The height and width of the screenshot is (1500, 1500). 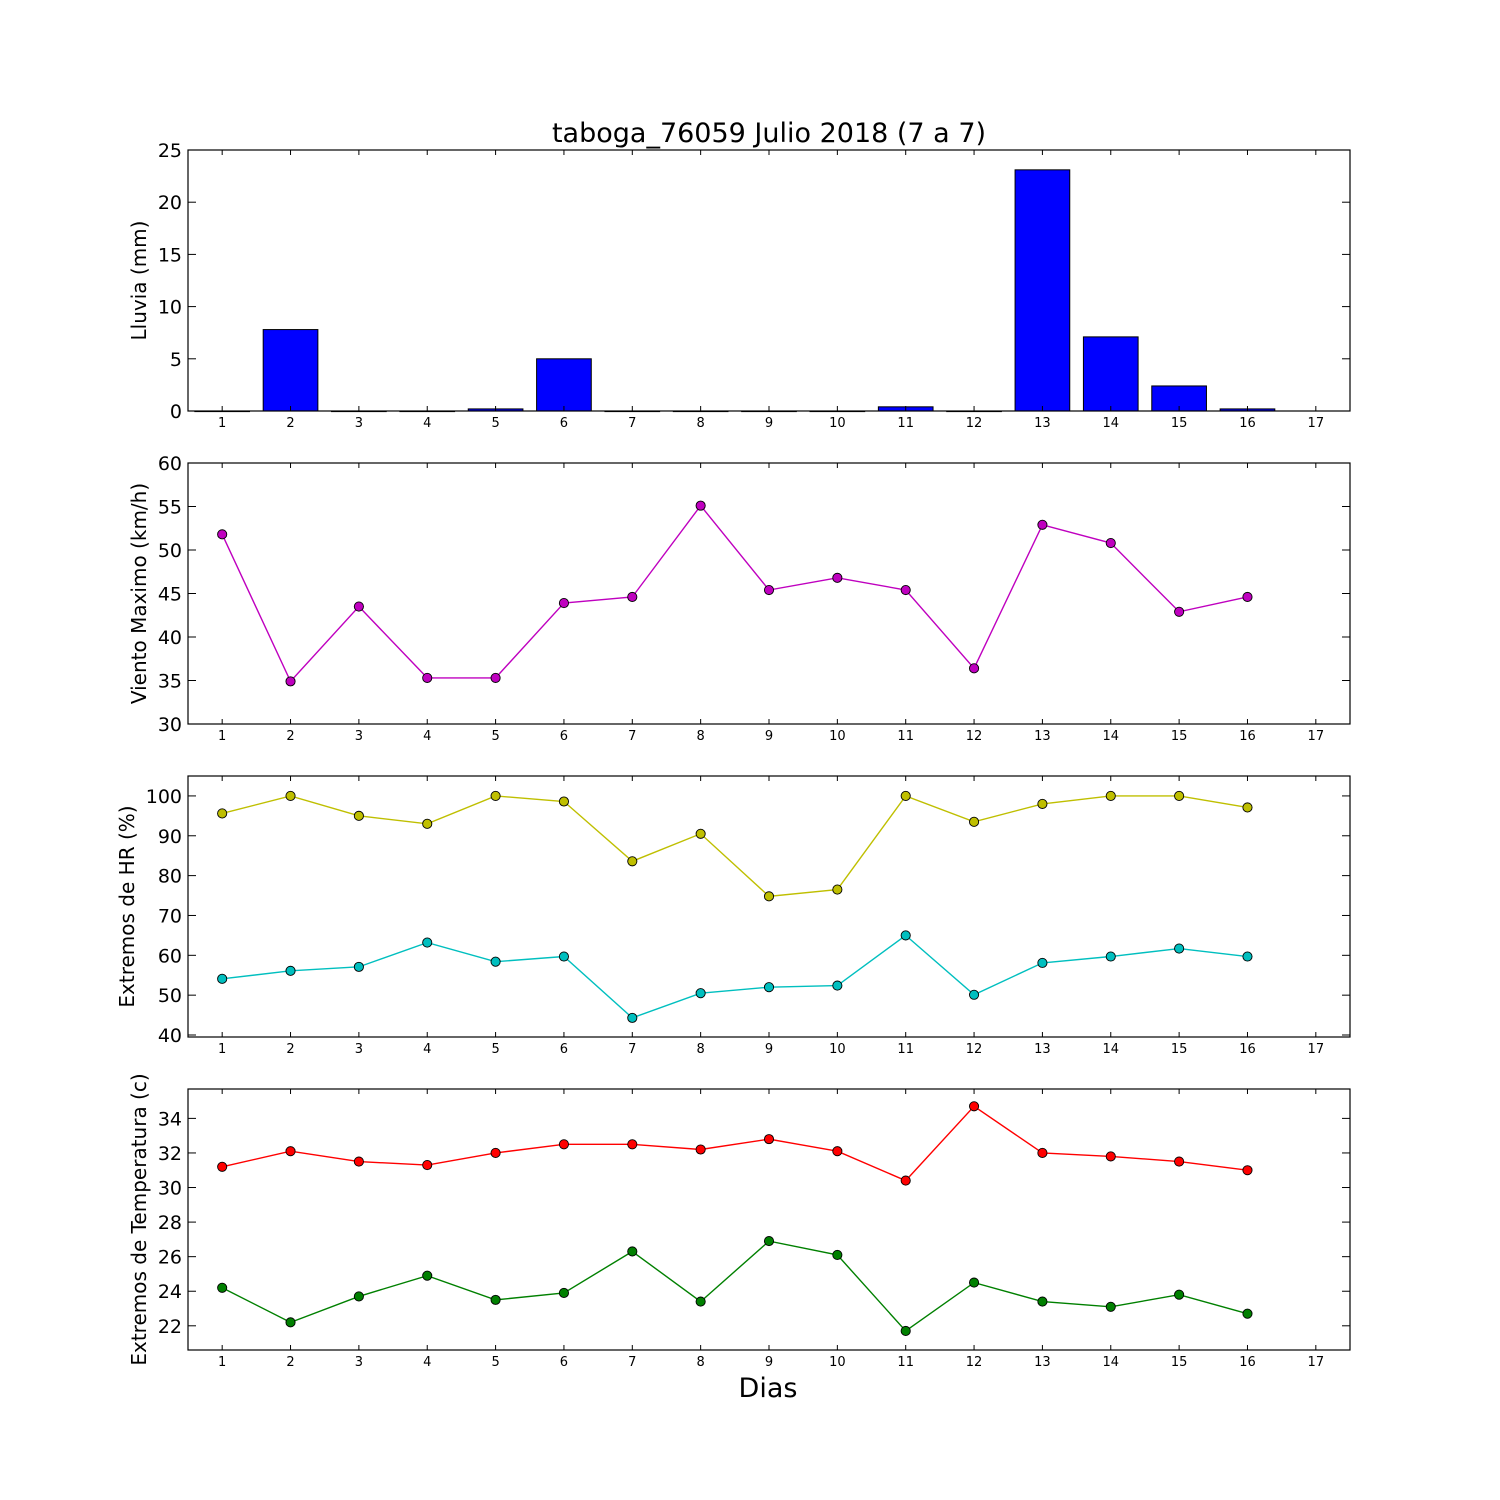 What do you see at coordinates (127, 906) in the screenshot?
I see `y-axis-label: Extremos de HR (%)` at bounding box center [127, 906].